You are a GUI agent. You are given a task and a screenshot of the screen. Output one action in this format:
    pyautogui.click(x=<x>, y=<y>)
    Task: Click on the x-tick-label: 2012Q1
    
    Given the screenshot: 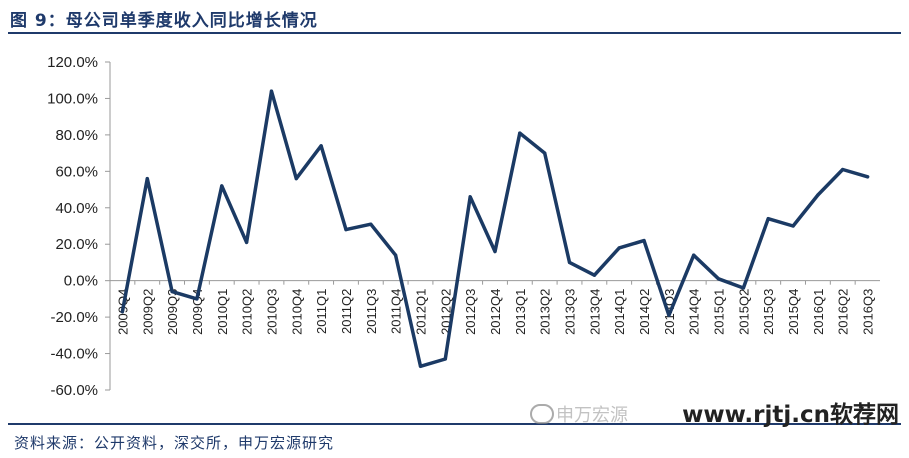 What is the action you would take?
    pyautogui.click(x=420, y=312)
    